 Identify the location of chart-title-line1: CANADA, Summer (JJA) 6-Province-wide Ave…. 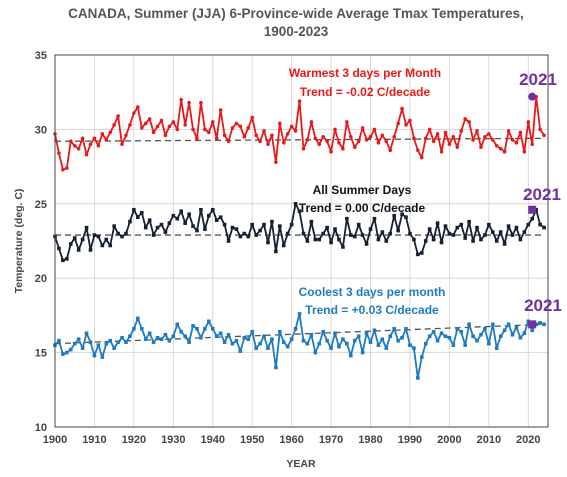
(296, 13).